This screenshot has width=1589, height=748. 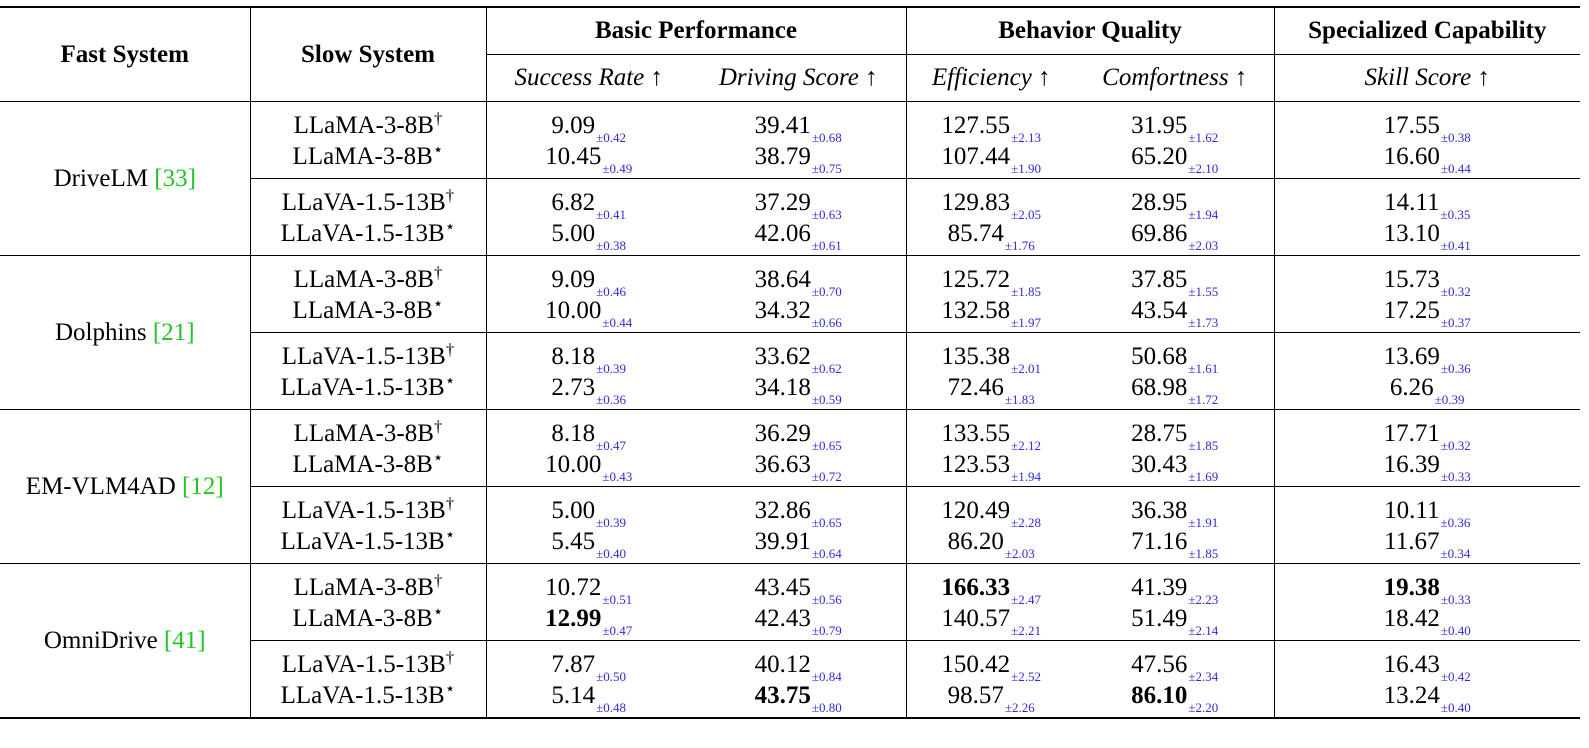 I want to click on metric-std: ±0.59, so click(x=826, y=399).